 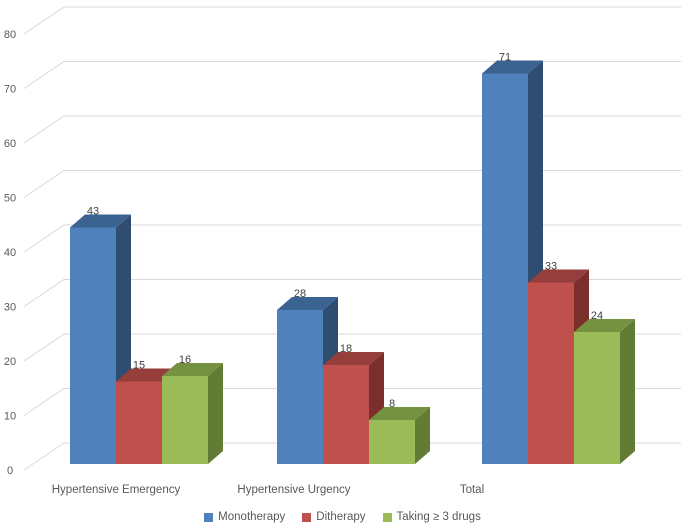 I want to click on data-label-taking-3-drugs-2: 24, so click(x=597, y=316).